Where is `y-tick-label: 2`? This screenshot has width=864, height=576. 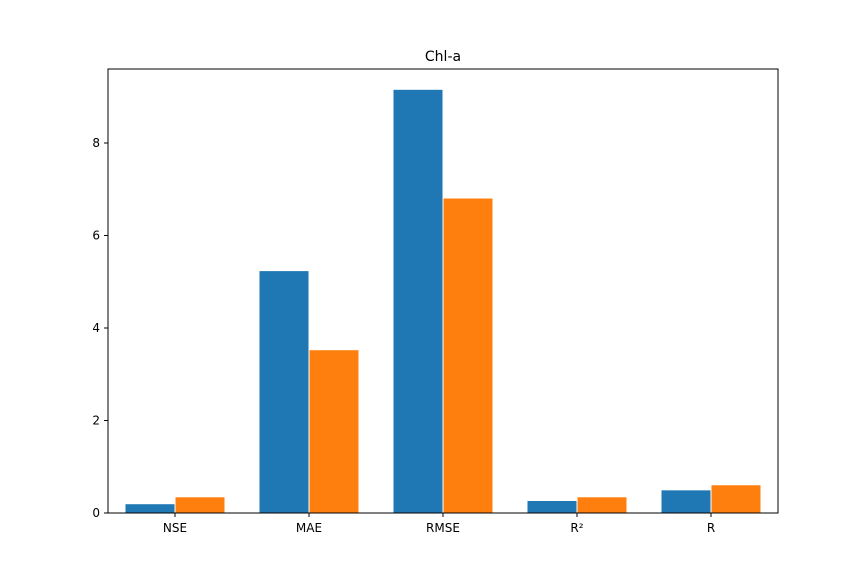
y-tick-label: 2 is located at coordinates (96, 421).